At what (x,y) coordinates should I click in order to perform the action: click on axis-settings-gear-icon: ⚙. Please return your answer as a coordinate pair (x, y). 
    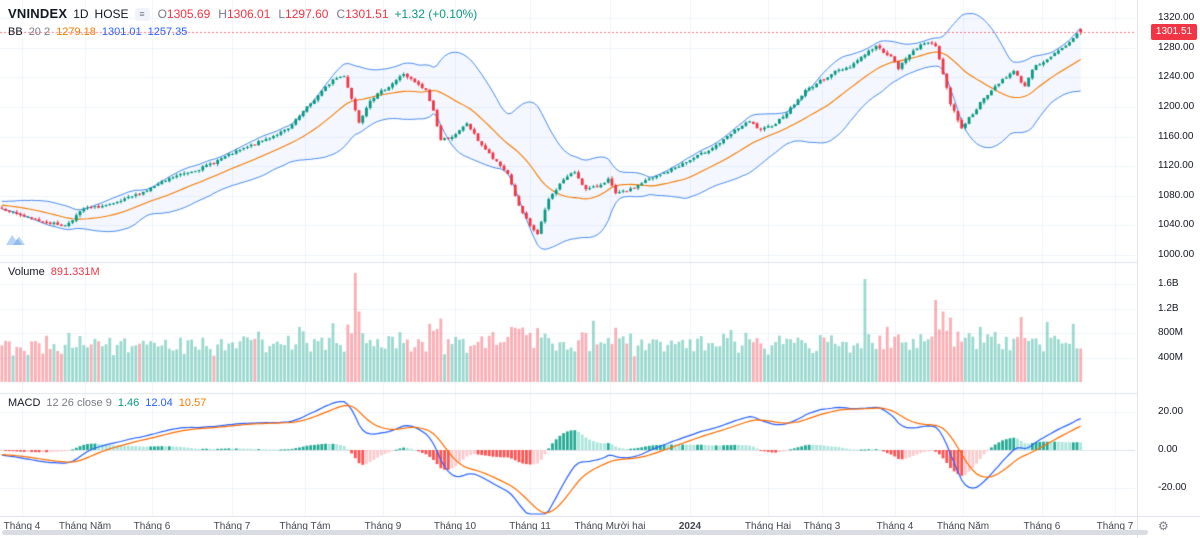
    Looking at the image, I should click on (1163, 526).